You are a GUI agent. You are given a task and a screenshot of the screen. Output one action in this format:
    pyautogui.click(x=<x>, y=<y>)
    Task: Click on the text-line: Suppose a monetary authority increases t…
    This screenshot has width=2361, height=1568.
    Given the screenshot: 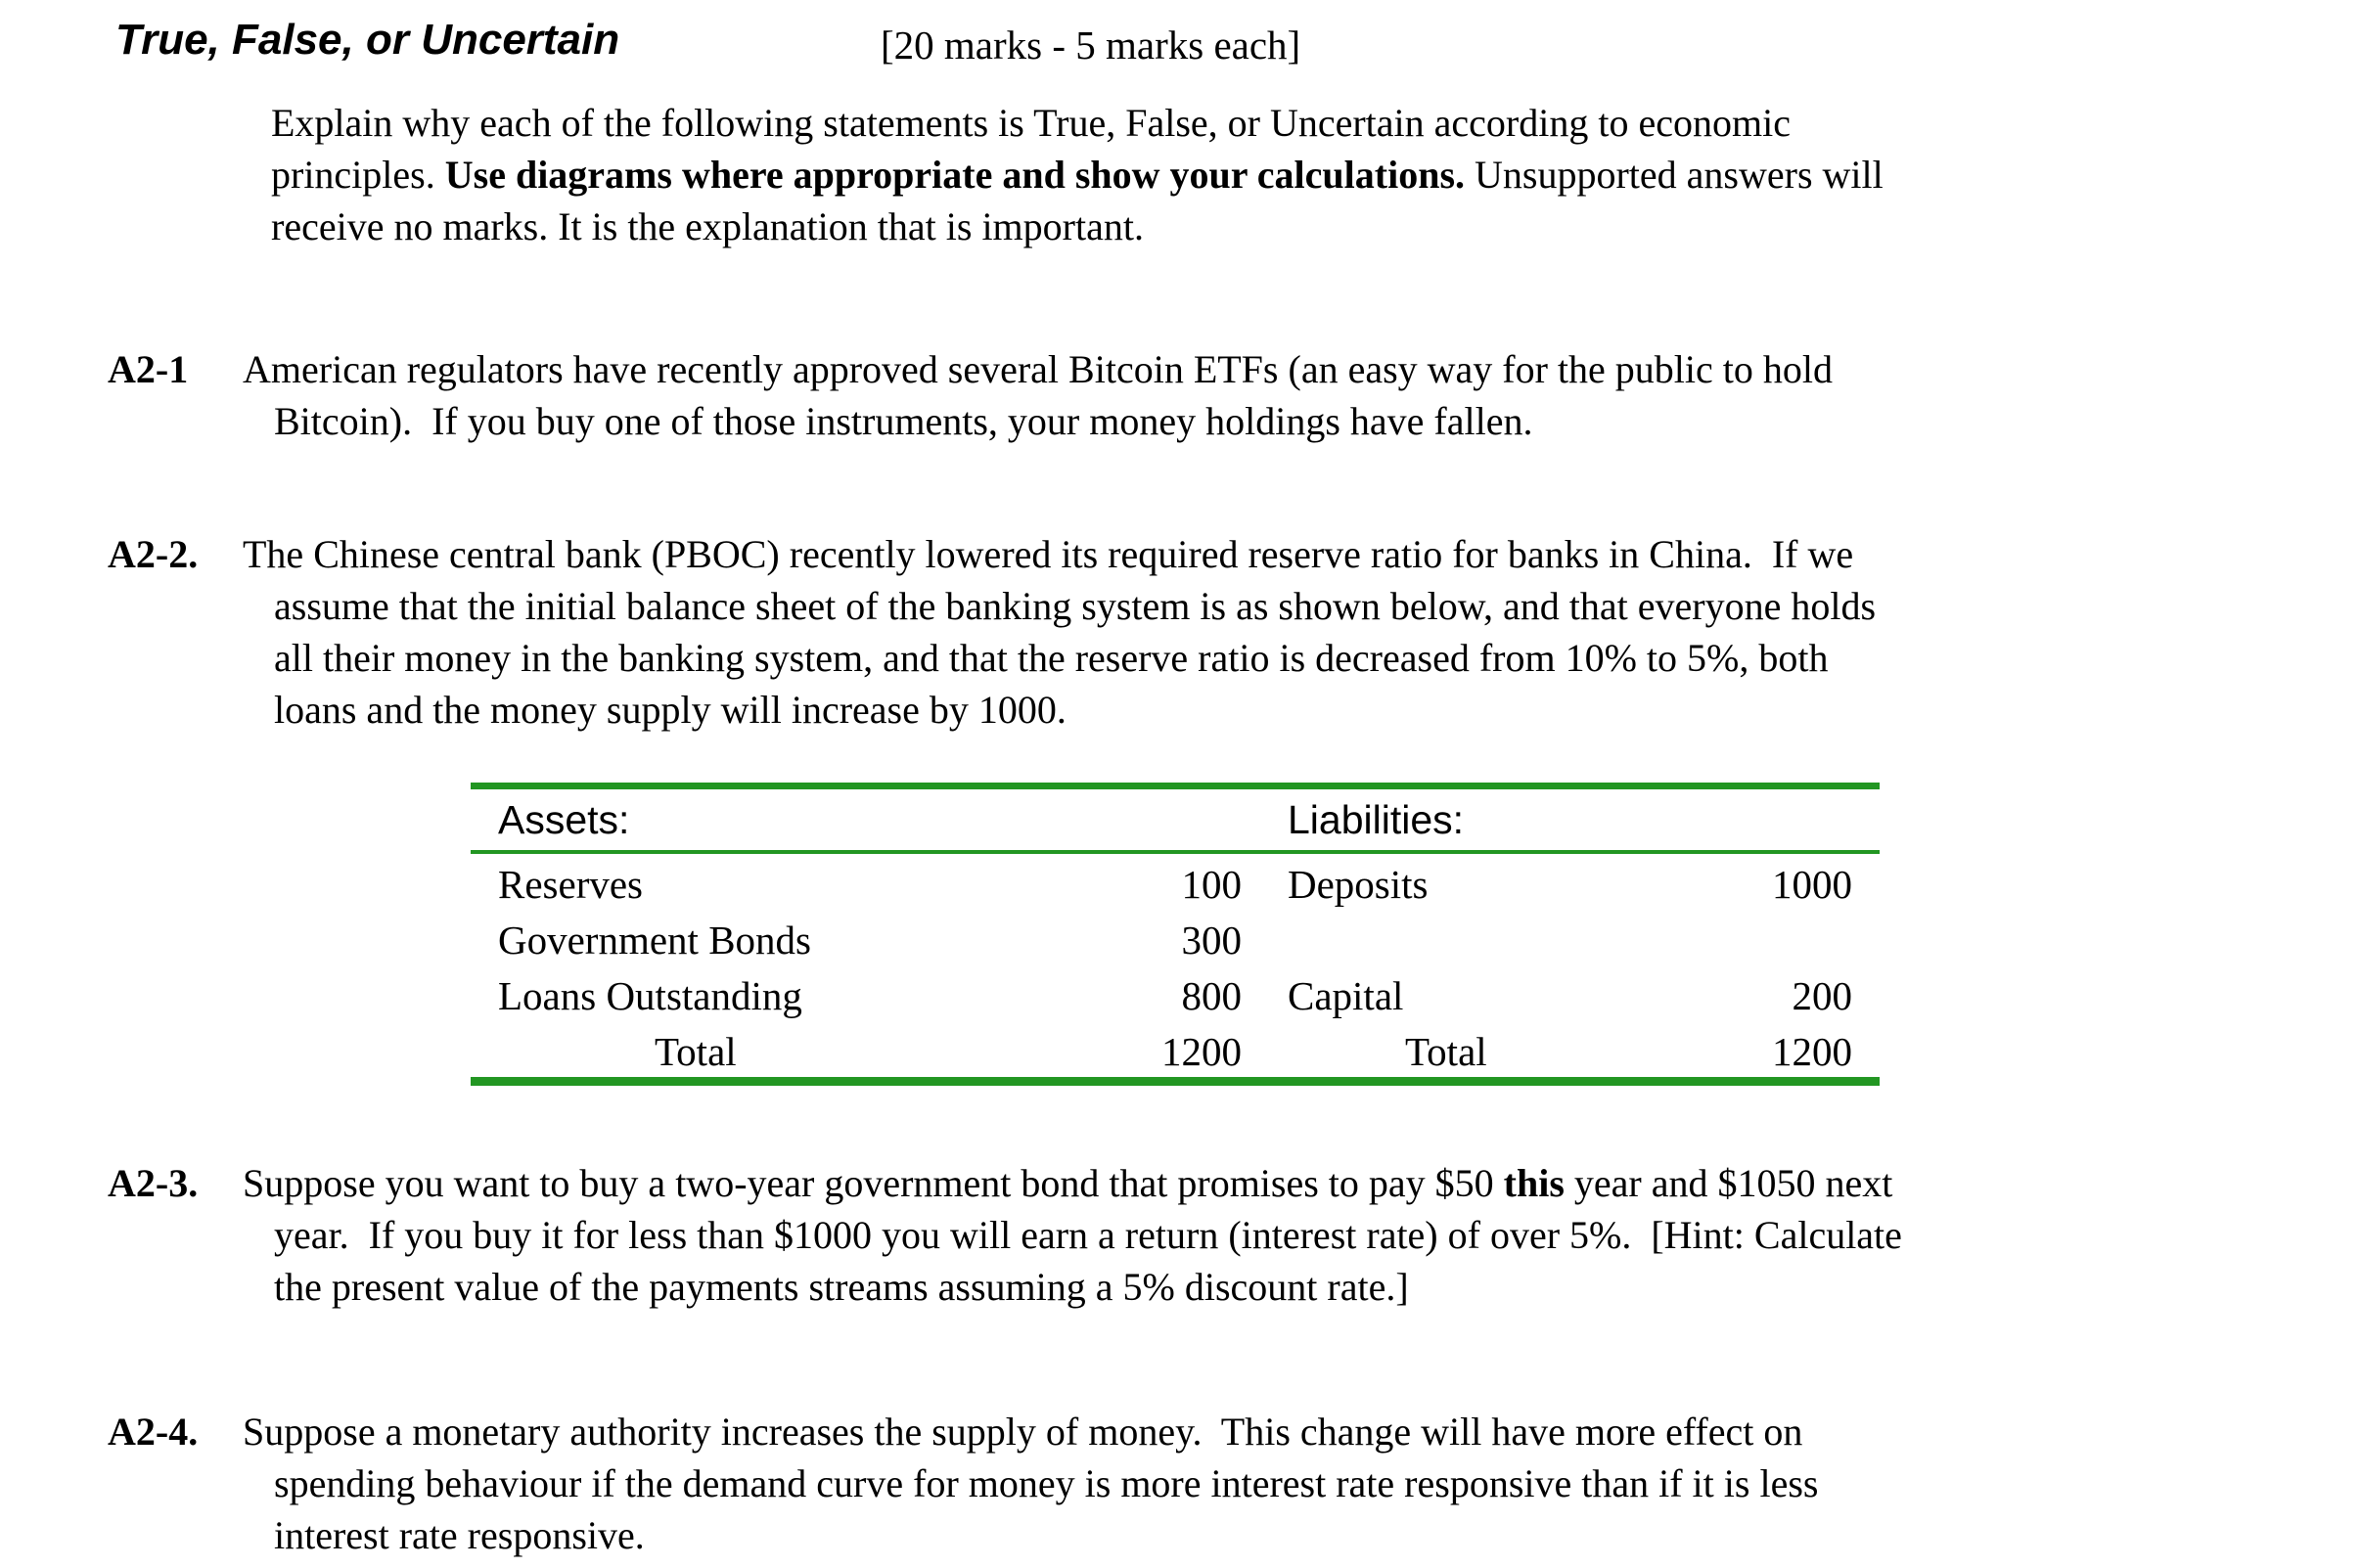 What is the action you would take?
    pyautogui.click(x=1030, y=1431)
    